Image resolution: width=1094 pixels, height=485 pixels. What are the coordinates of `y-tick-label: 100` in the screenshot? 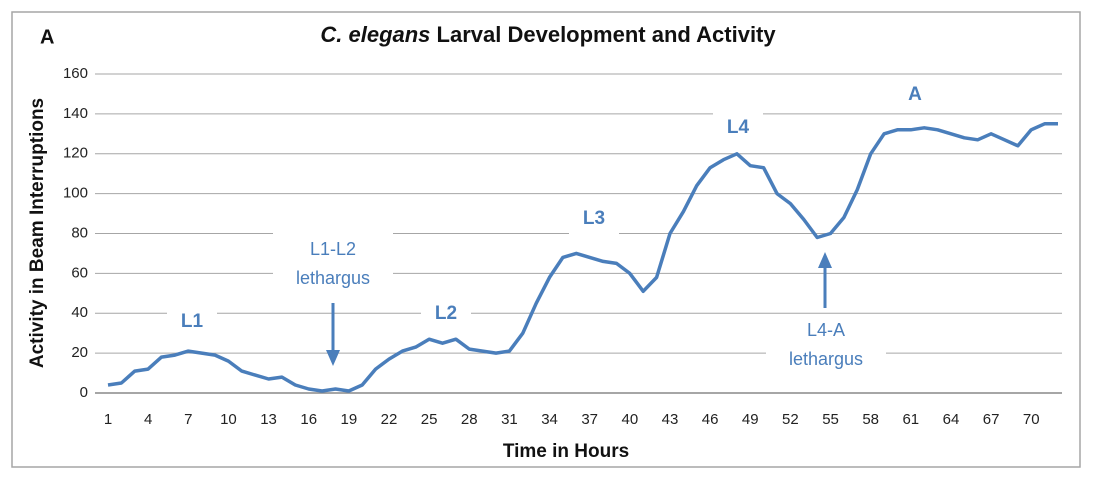 It's located at (75, 193).